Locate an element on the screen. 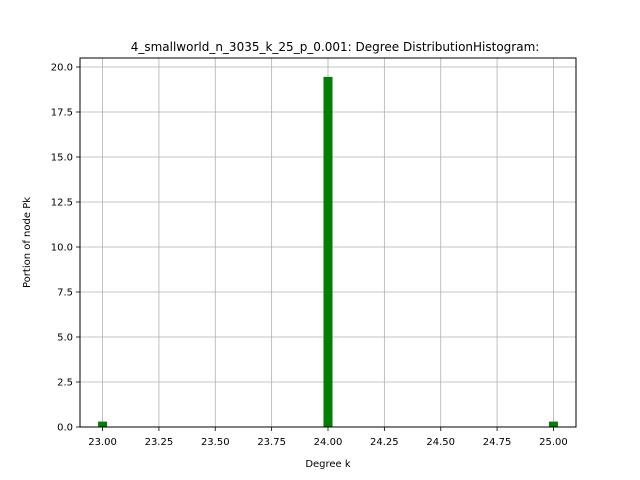 Image resolution: width=640 pixels, height=480 pixels. x-tick-label: 25.00 is located at coordinates (553, 442).